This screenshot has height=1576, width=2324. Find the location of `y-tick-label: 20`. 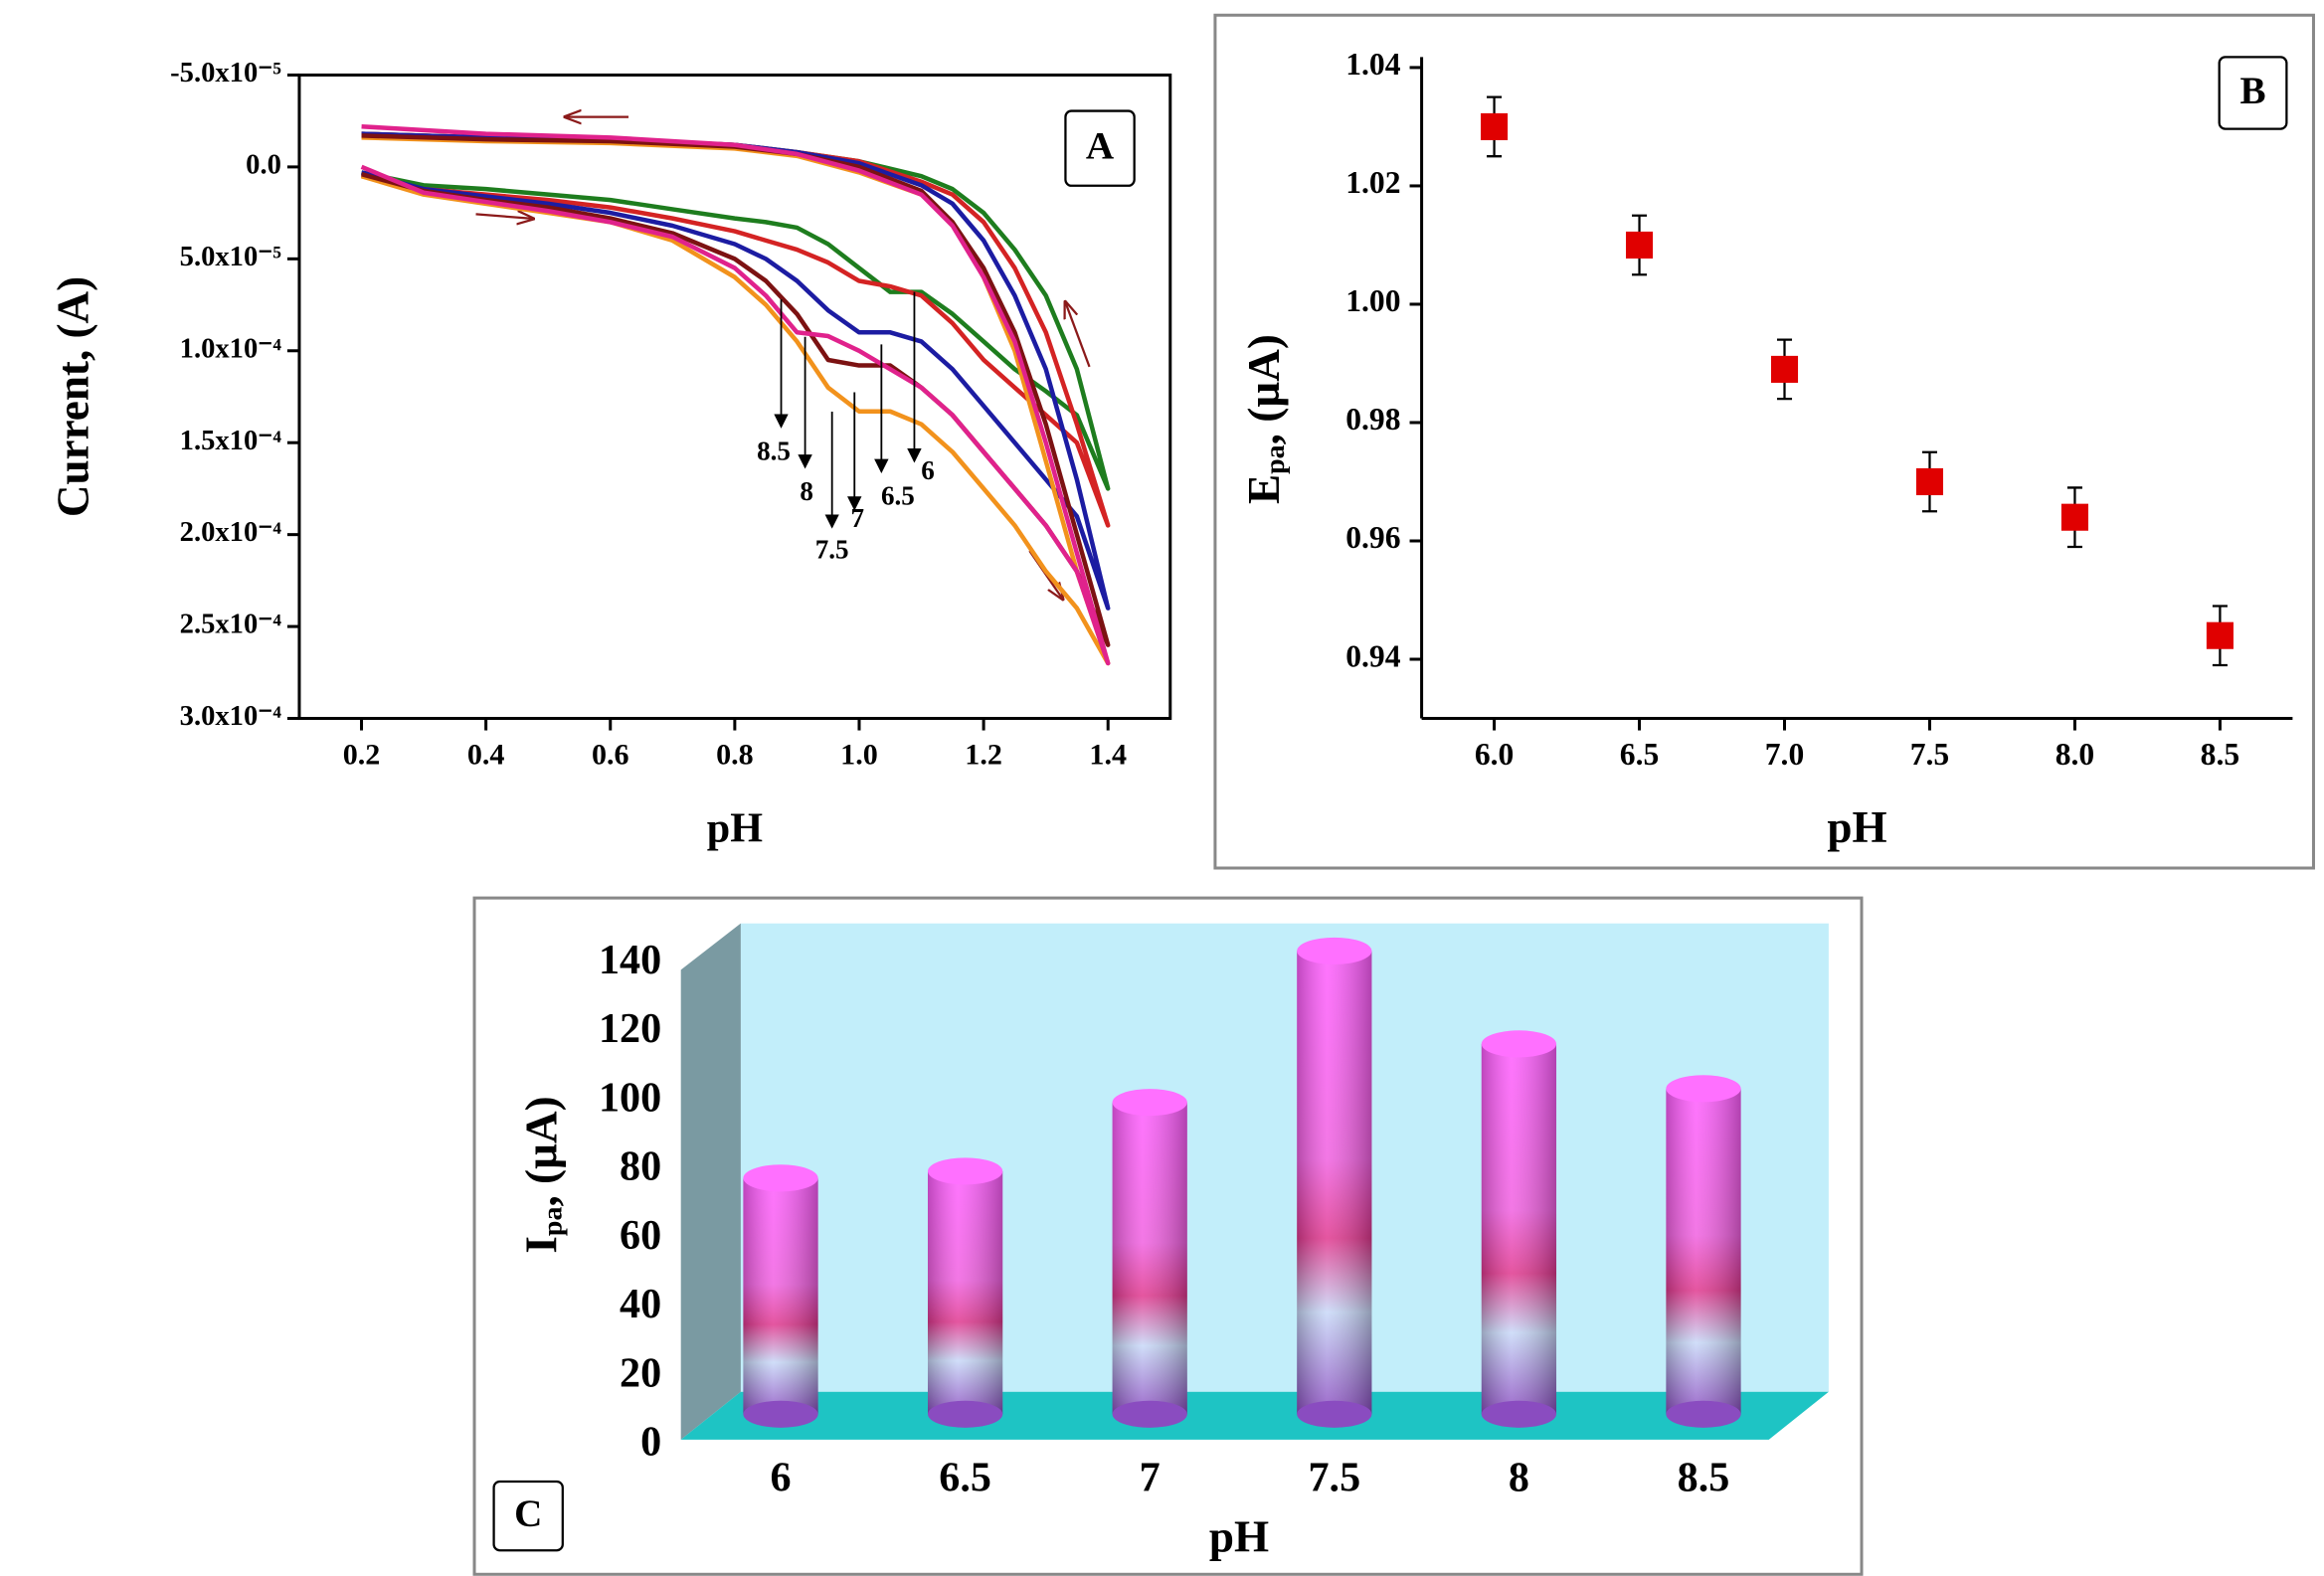

y-tick-label: 20 is located at coordinates (640, 1372).